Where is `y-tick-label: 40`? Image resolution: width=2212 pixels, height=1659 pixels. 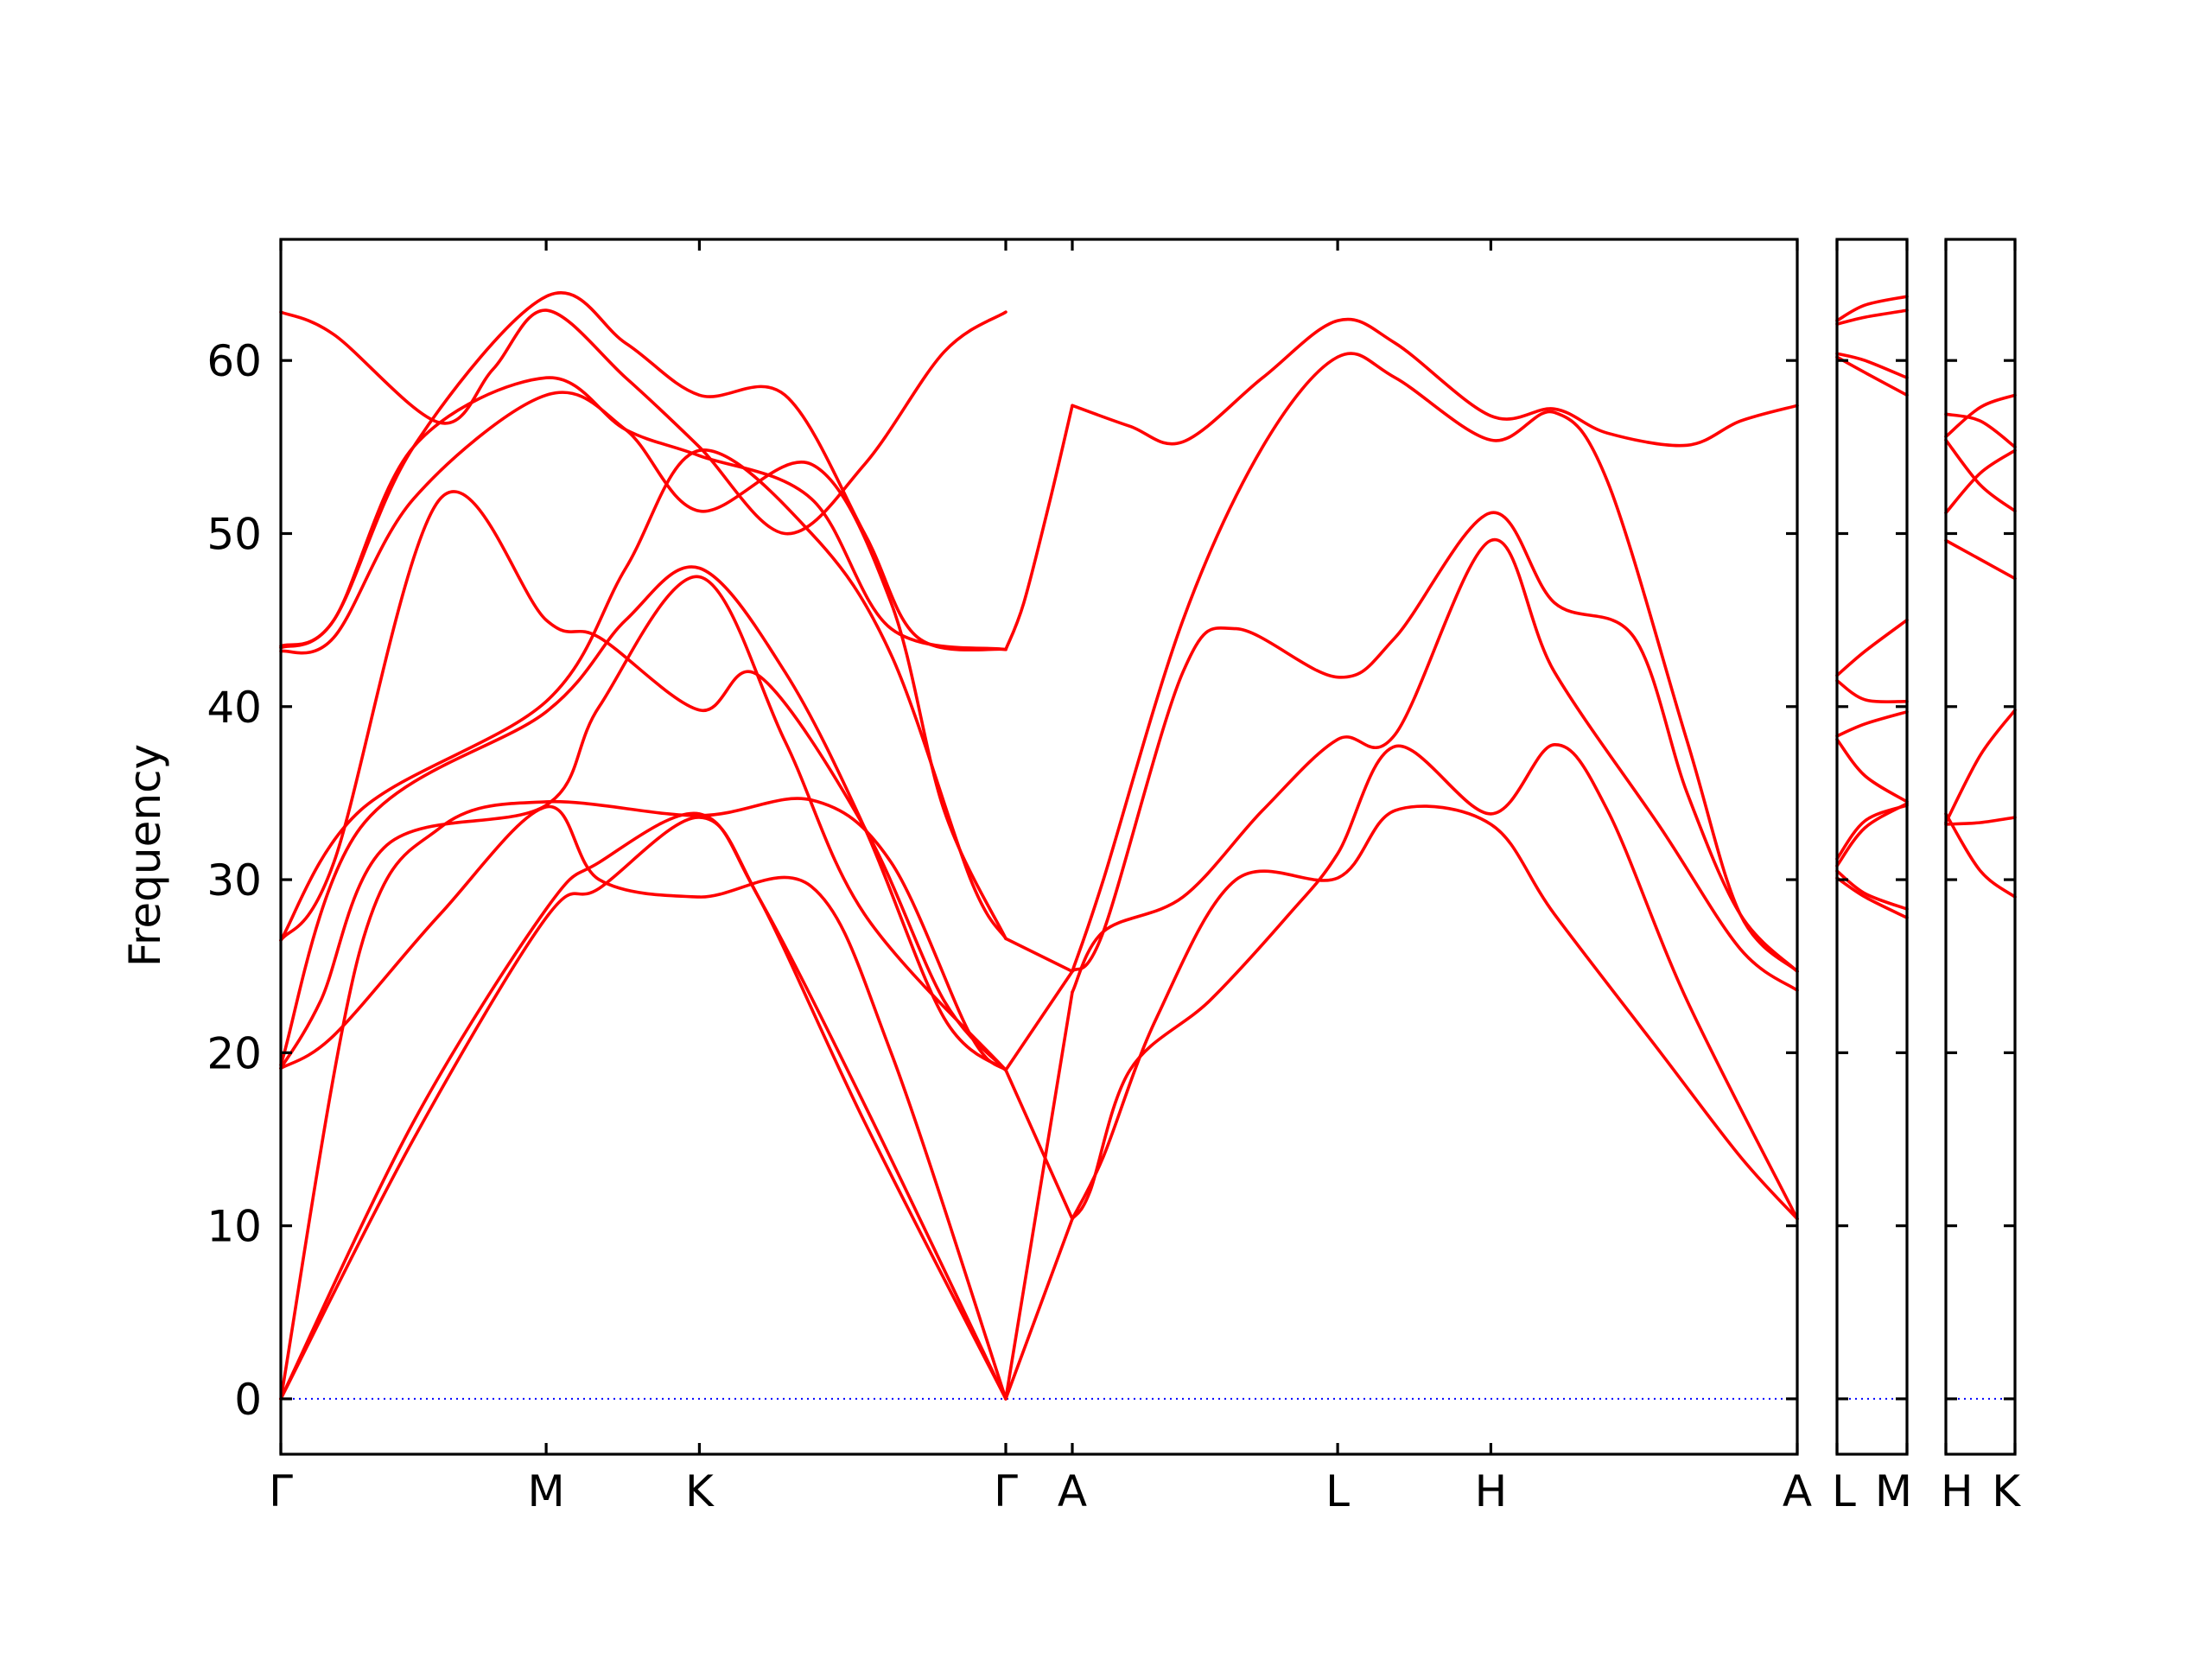
y-tick-label: 40 is located at coordinates (234, 708).